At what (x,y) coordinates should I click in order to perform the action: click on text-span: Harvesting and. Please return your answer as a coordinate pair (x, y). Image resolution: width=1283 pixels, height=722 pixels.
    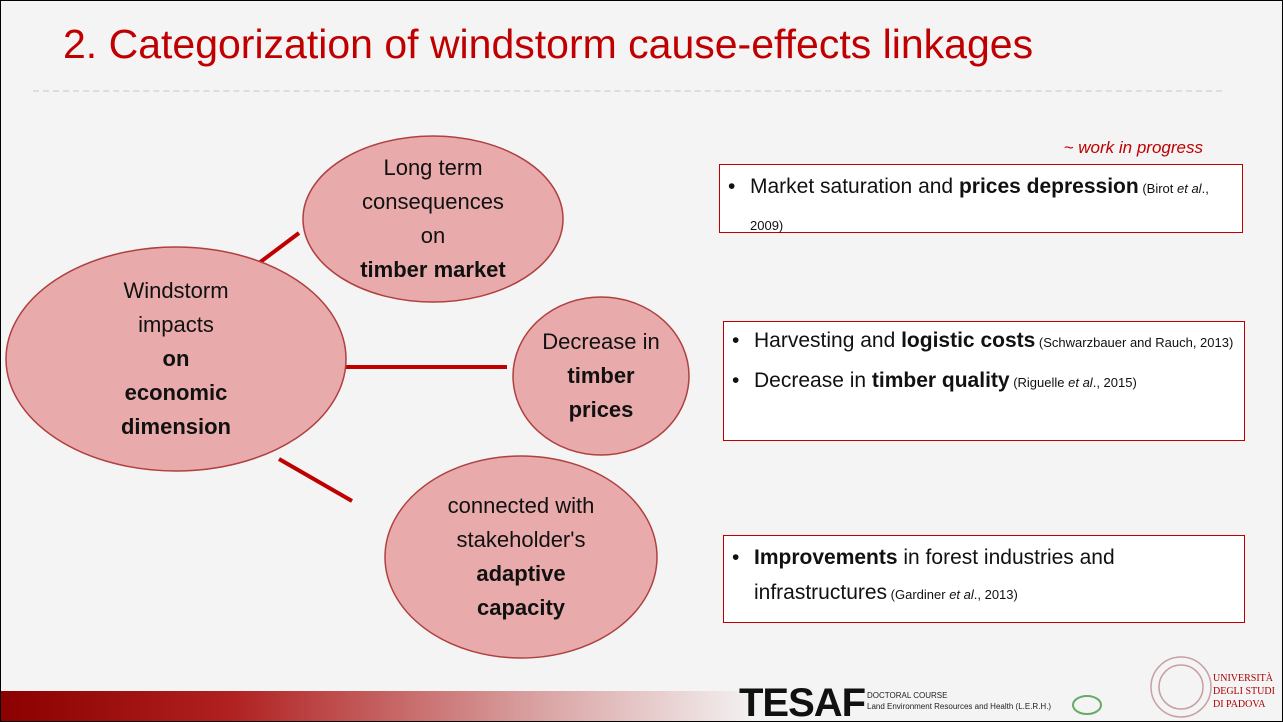
    Looking at the image, I should click on (828, 340).